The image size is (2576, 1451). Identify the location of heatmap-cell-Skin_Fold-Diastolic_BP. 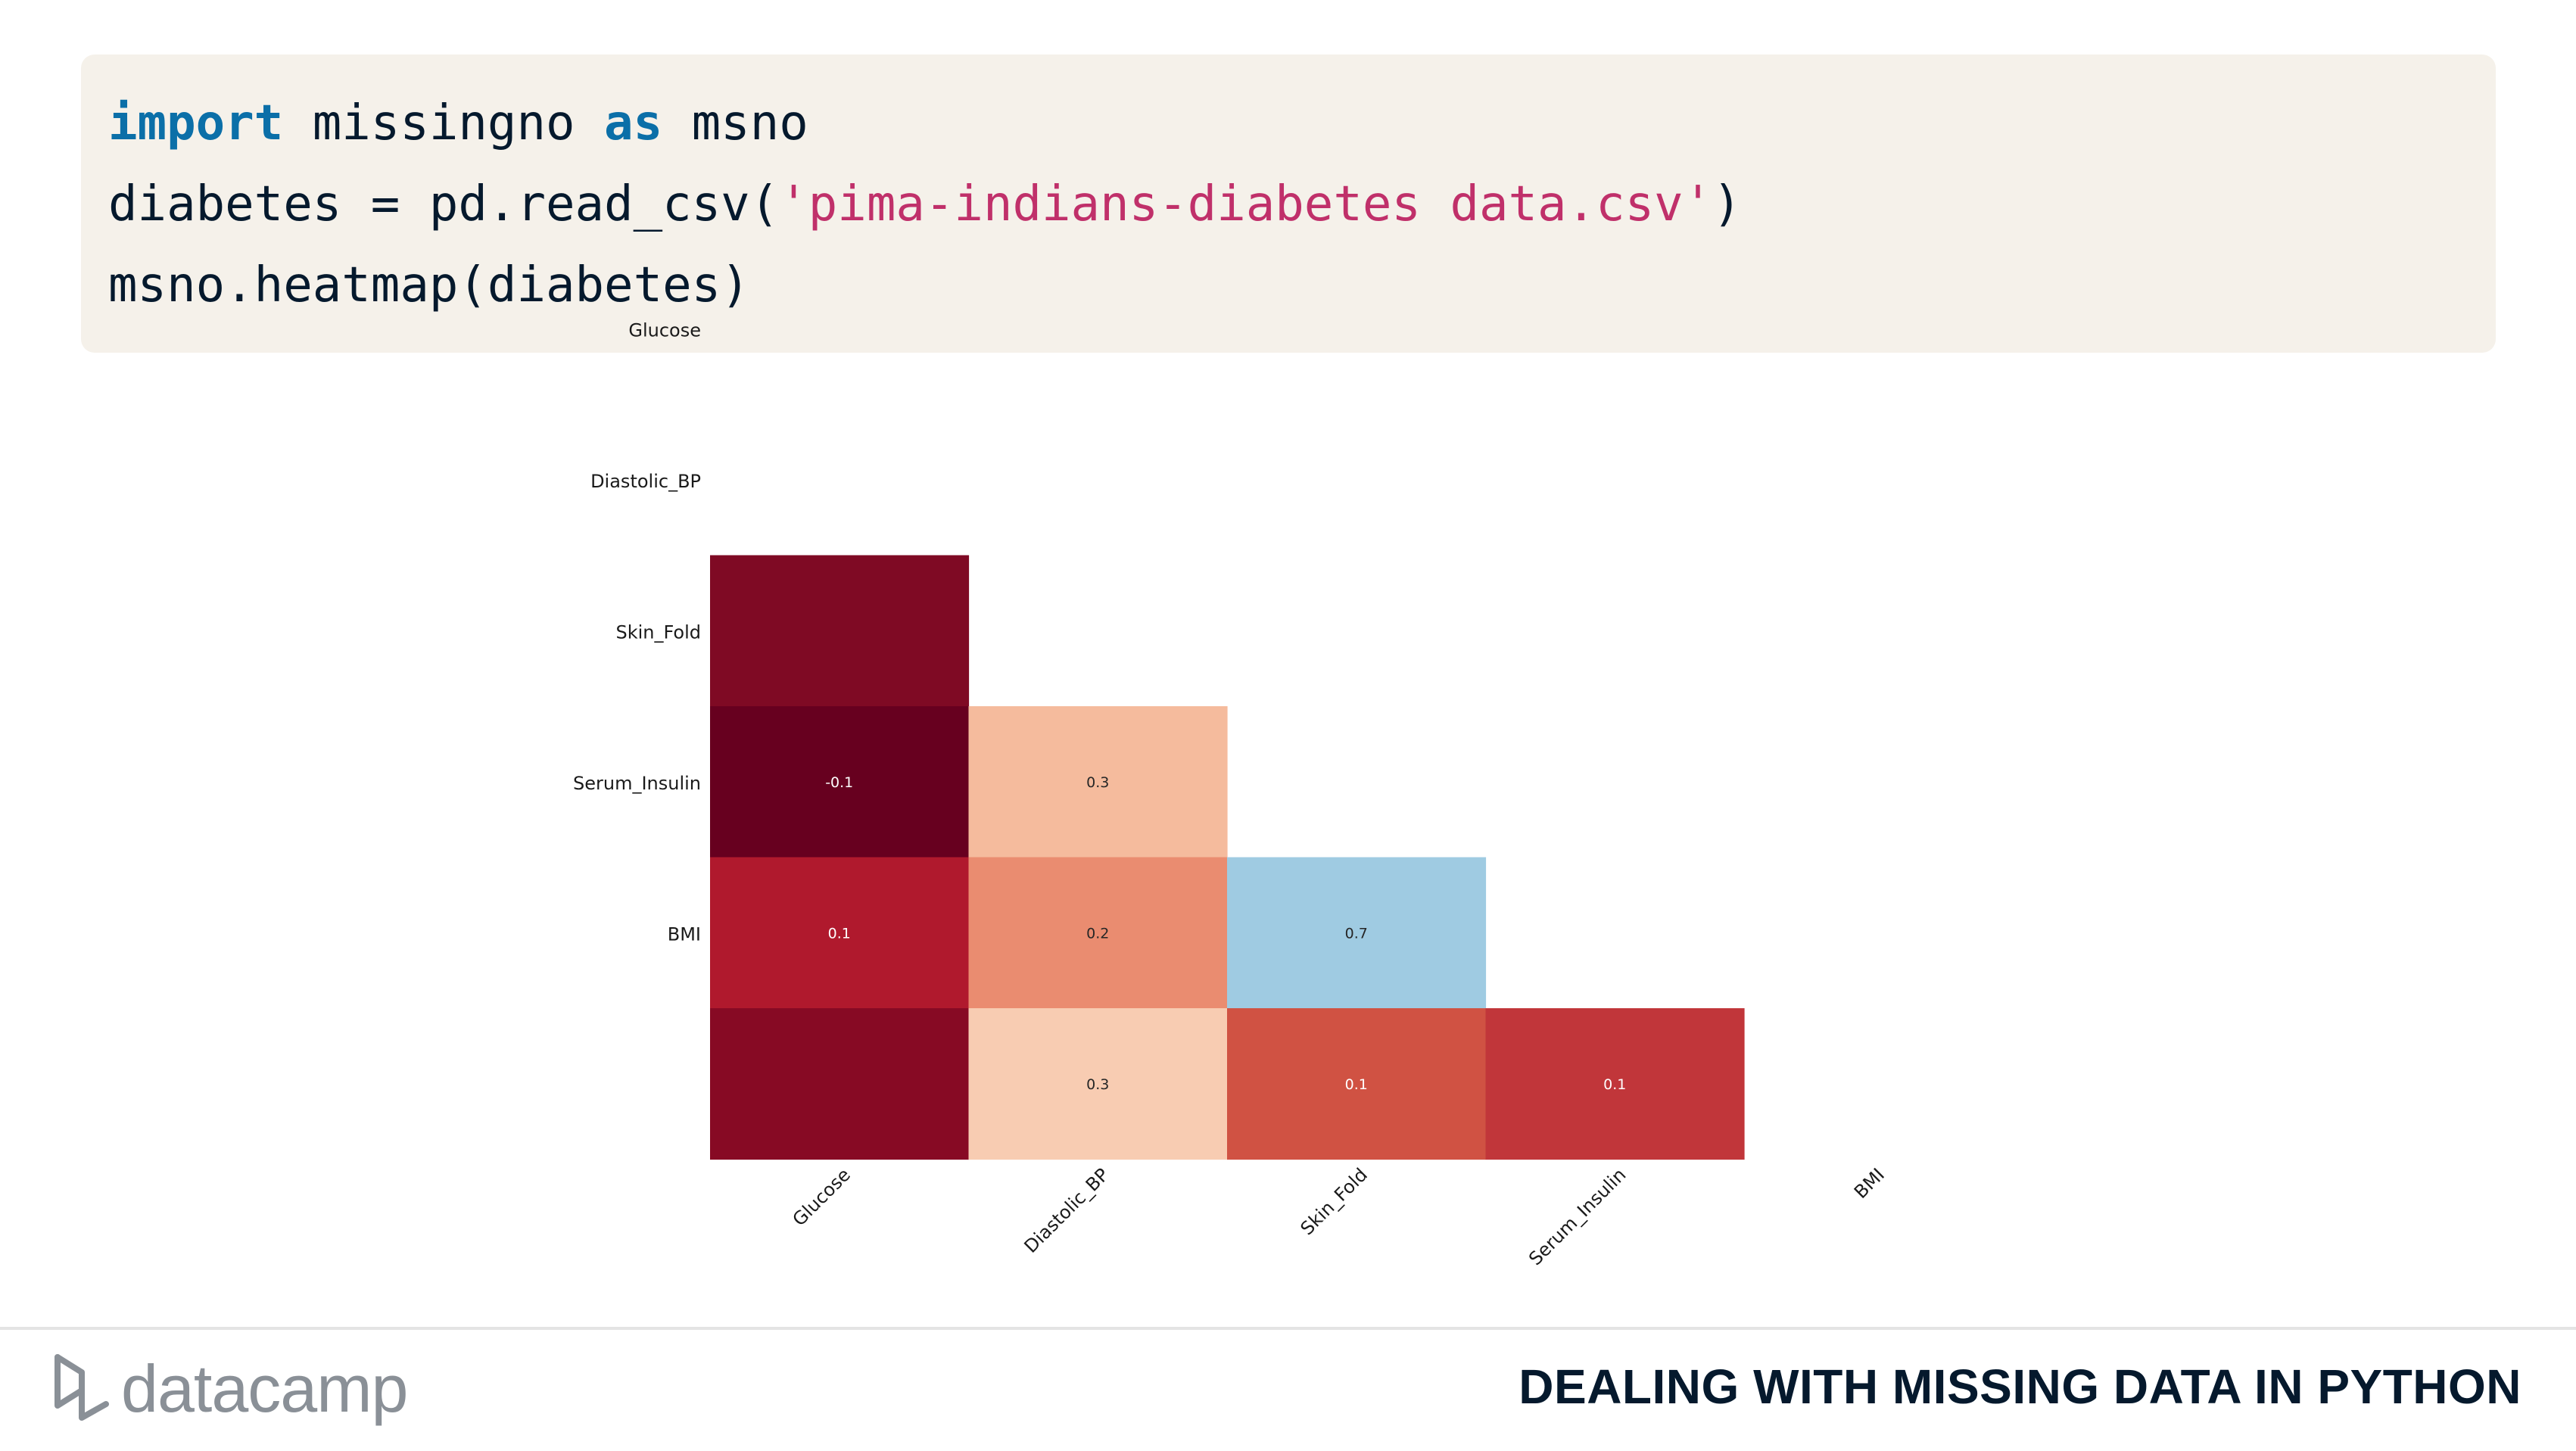
(1098, 782).